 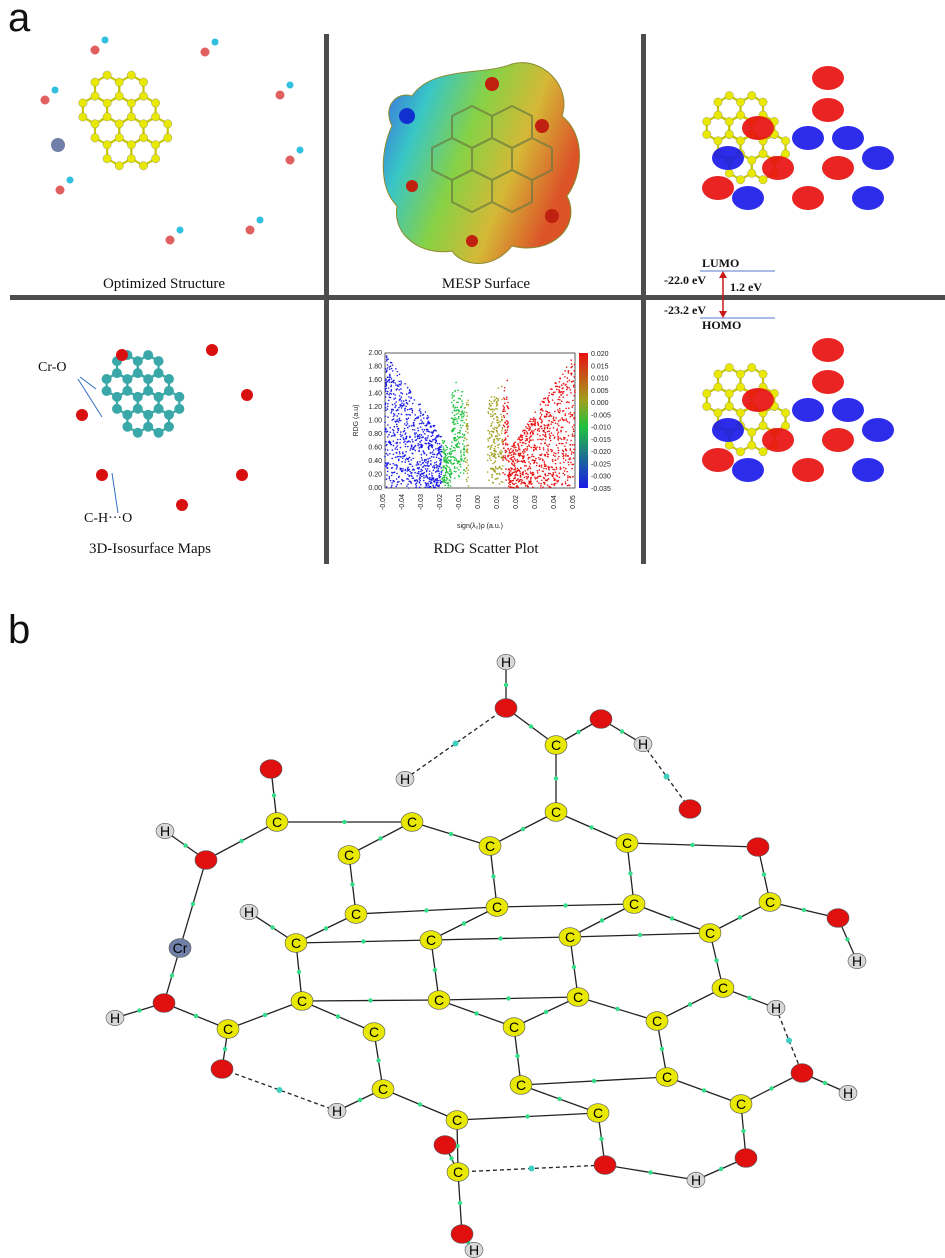 I want to click on x-tick-label: -0.03, so click(x=421, y=502).